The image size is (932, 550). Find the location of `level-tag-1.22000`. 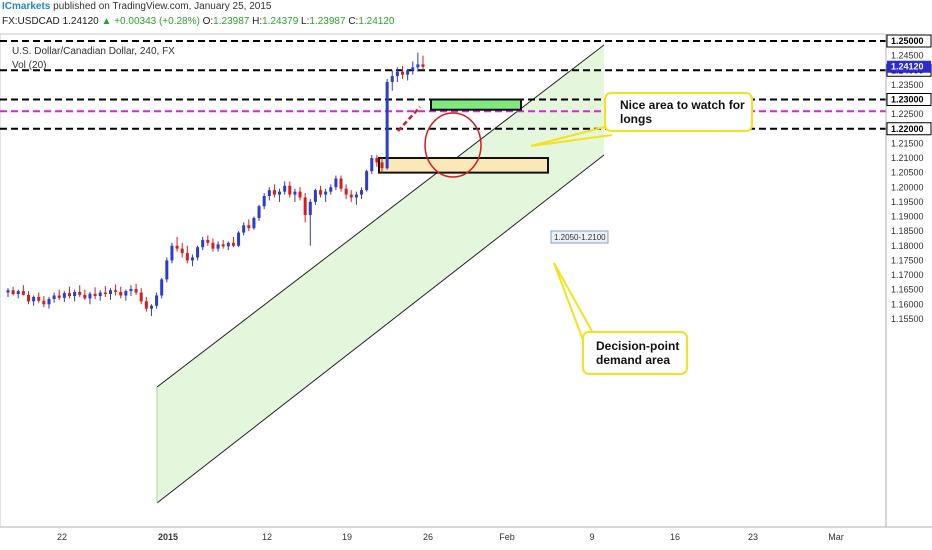

level-tag-1.22000 is located at coordinates (909, 129).